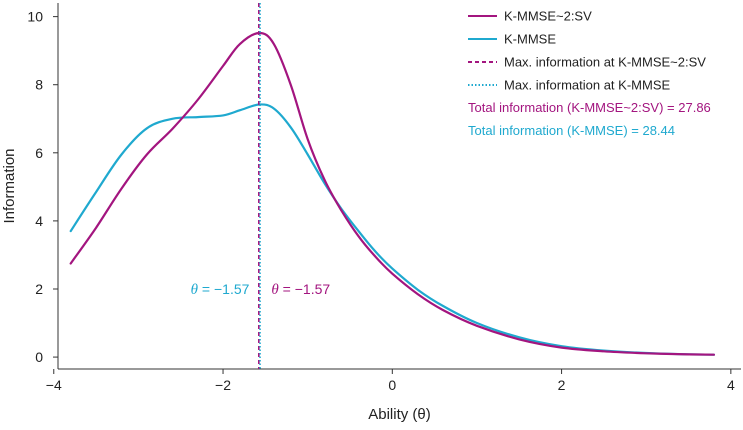 The image size is (743, 430). Describe the element at coordinates (39, 221) in the screenshot. I see `y-tick-label: 4` at that location.